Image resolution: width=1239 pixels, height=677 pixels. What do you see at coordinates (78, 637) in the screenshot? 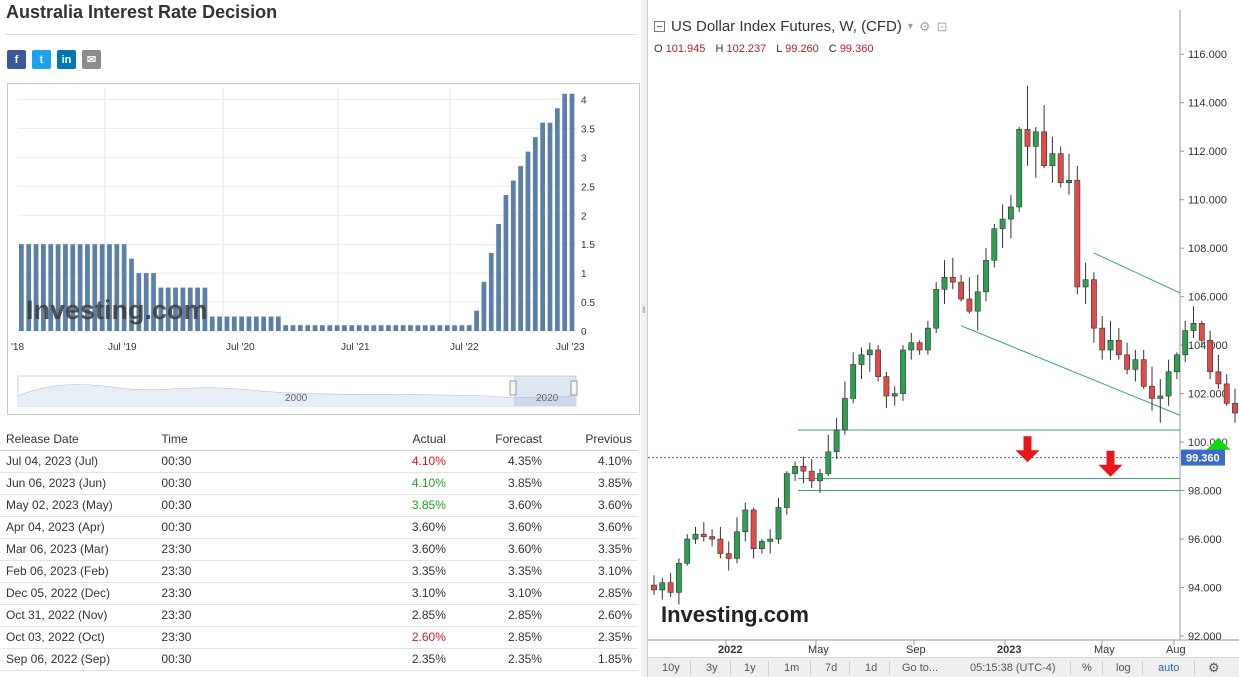
I see `cell-release-date: Oct 03, 2022 (Oct)` at bounding box center [78, 637].